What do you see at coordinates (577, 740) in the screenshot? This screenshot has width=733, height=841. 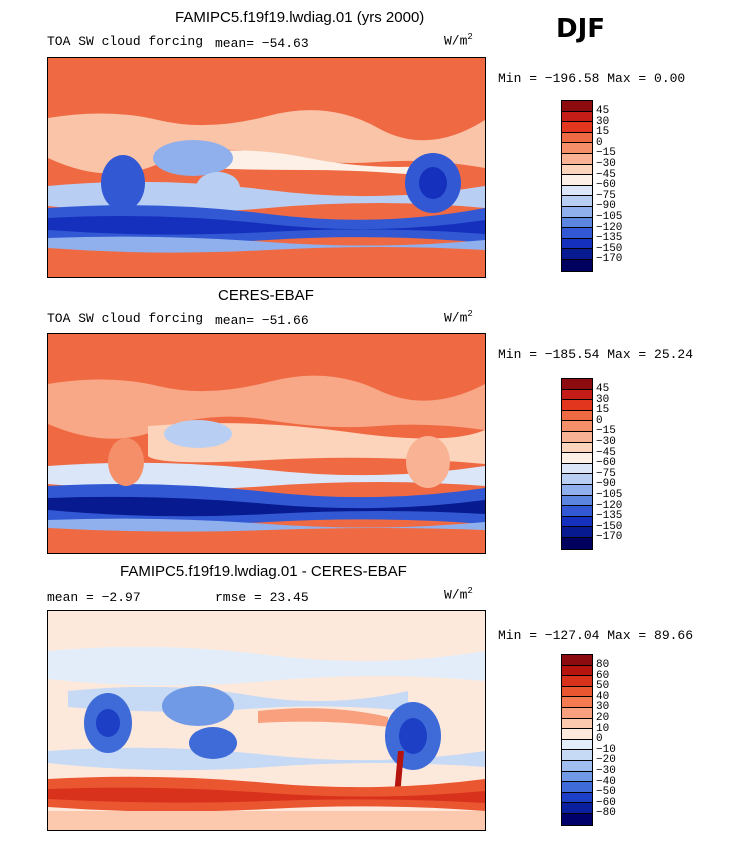 I see `panel3-colorbar` at bounding box center [577, 740].